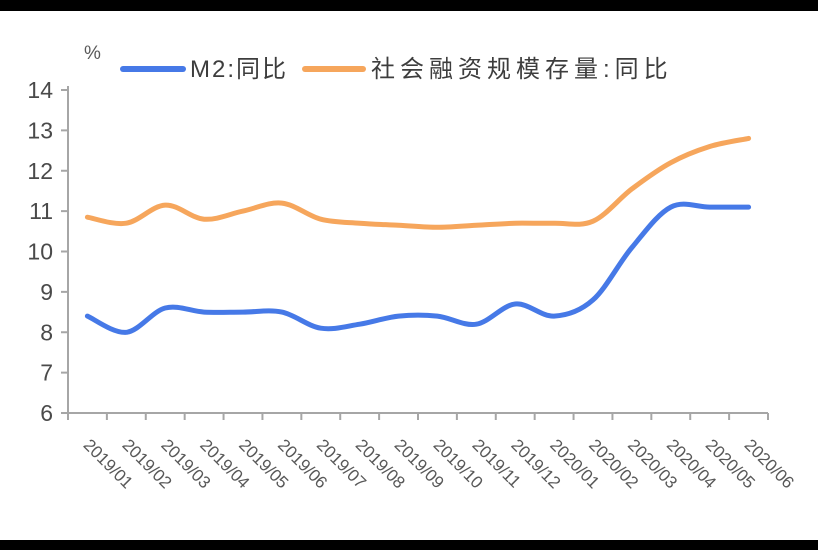  Describe the element at coordinates (418, 416) in the screenshot. I see `x-axis-ticks` at that location.